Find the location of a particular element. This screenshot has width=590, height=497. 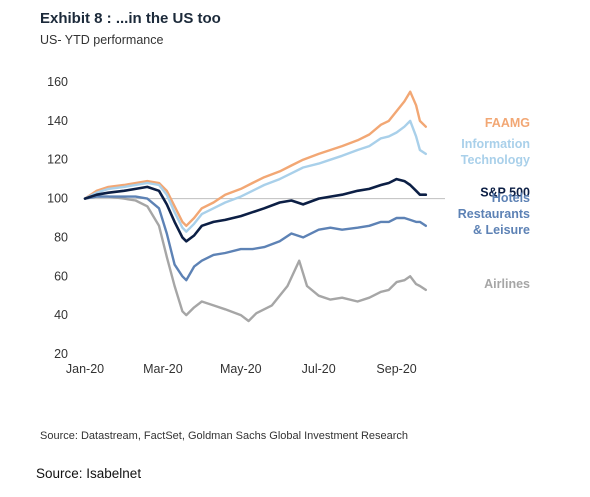

series-label: Restaurants is located at coordinates (494, 214).